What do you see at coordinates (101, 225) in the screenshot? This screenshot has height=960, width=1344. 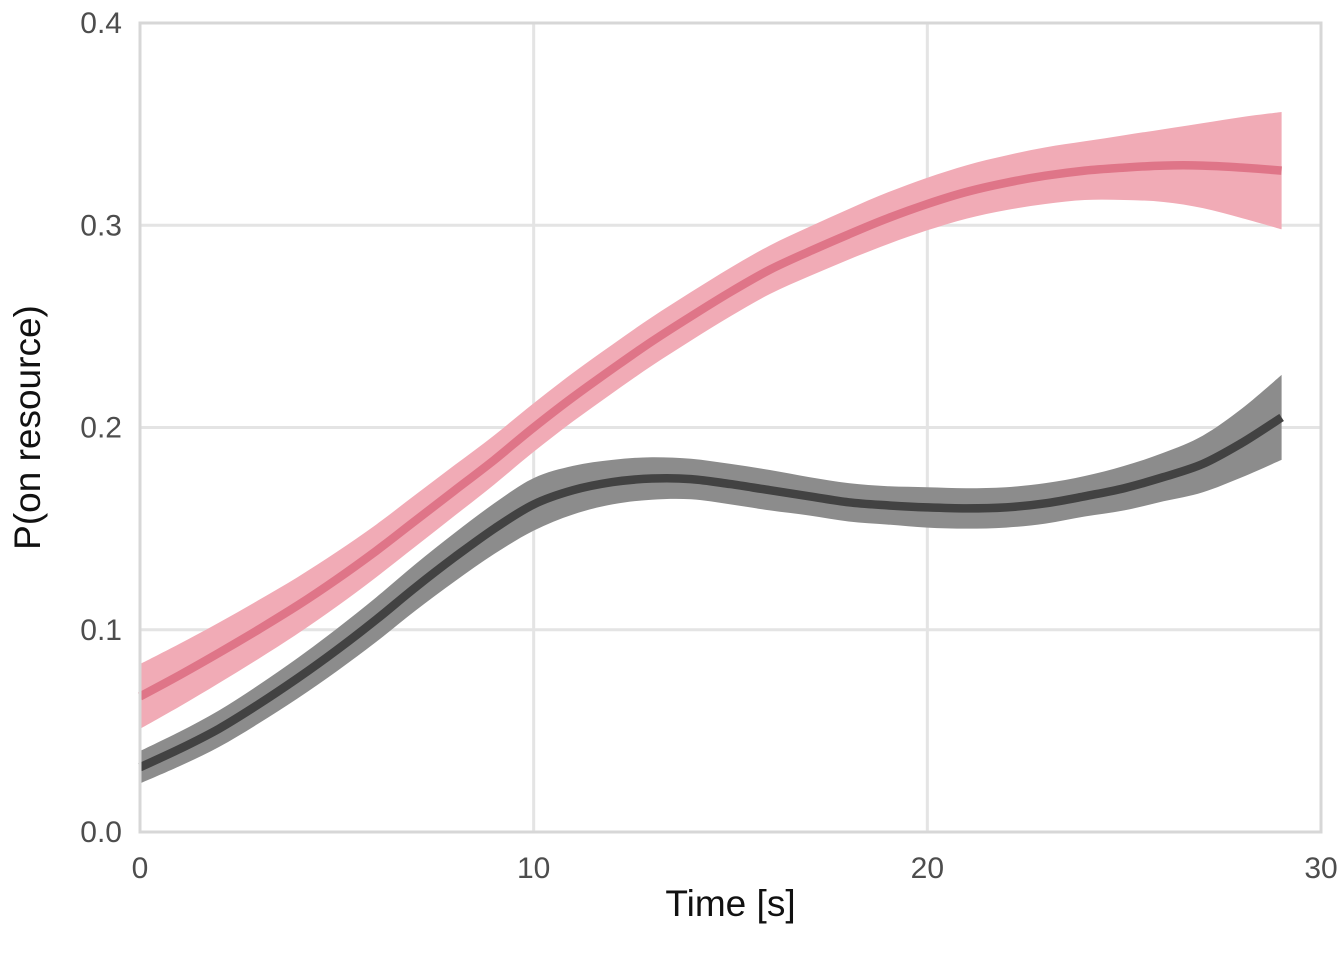 I see `y-tick-label: 0.3` at bounding box center [101, 225].